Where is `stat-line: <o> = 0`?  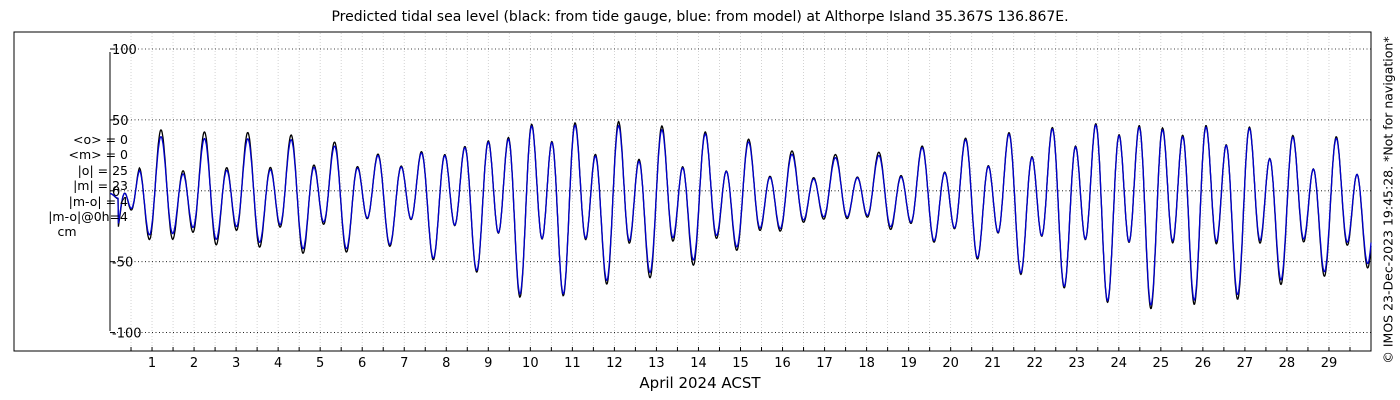 stat-line: <o> = 0 is located at coordinates (100, 139).